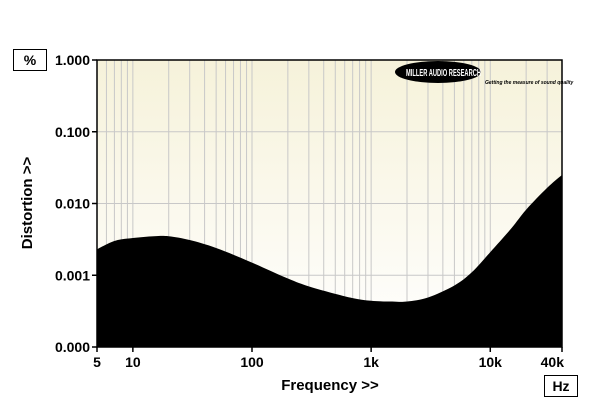  I want to click on y-tick-label: 0.100, so click(72, 132).